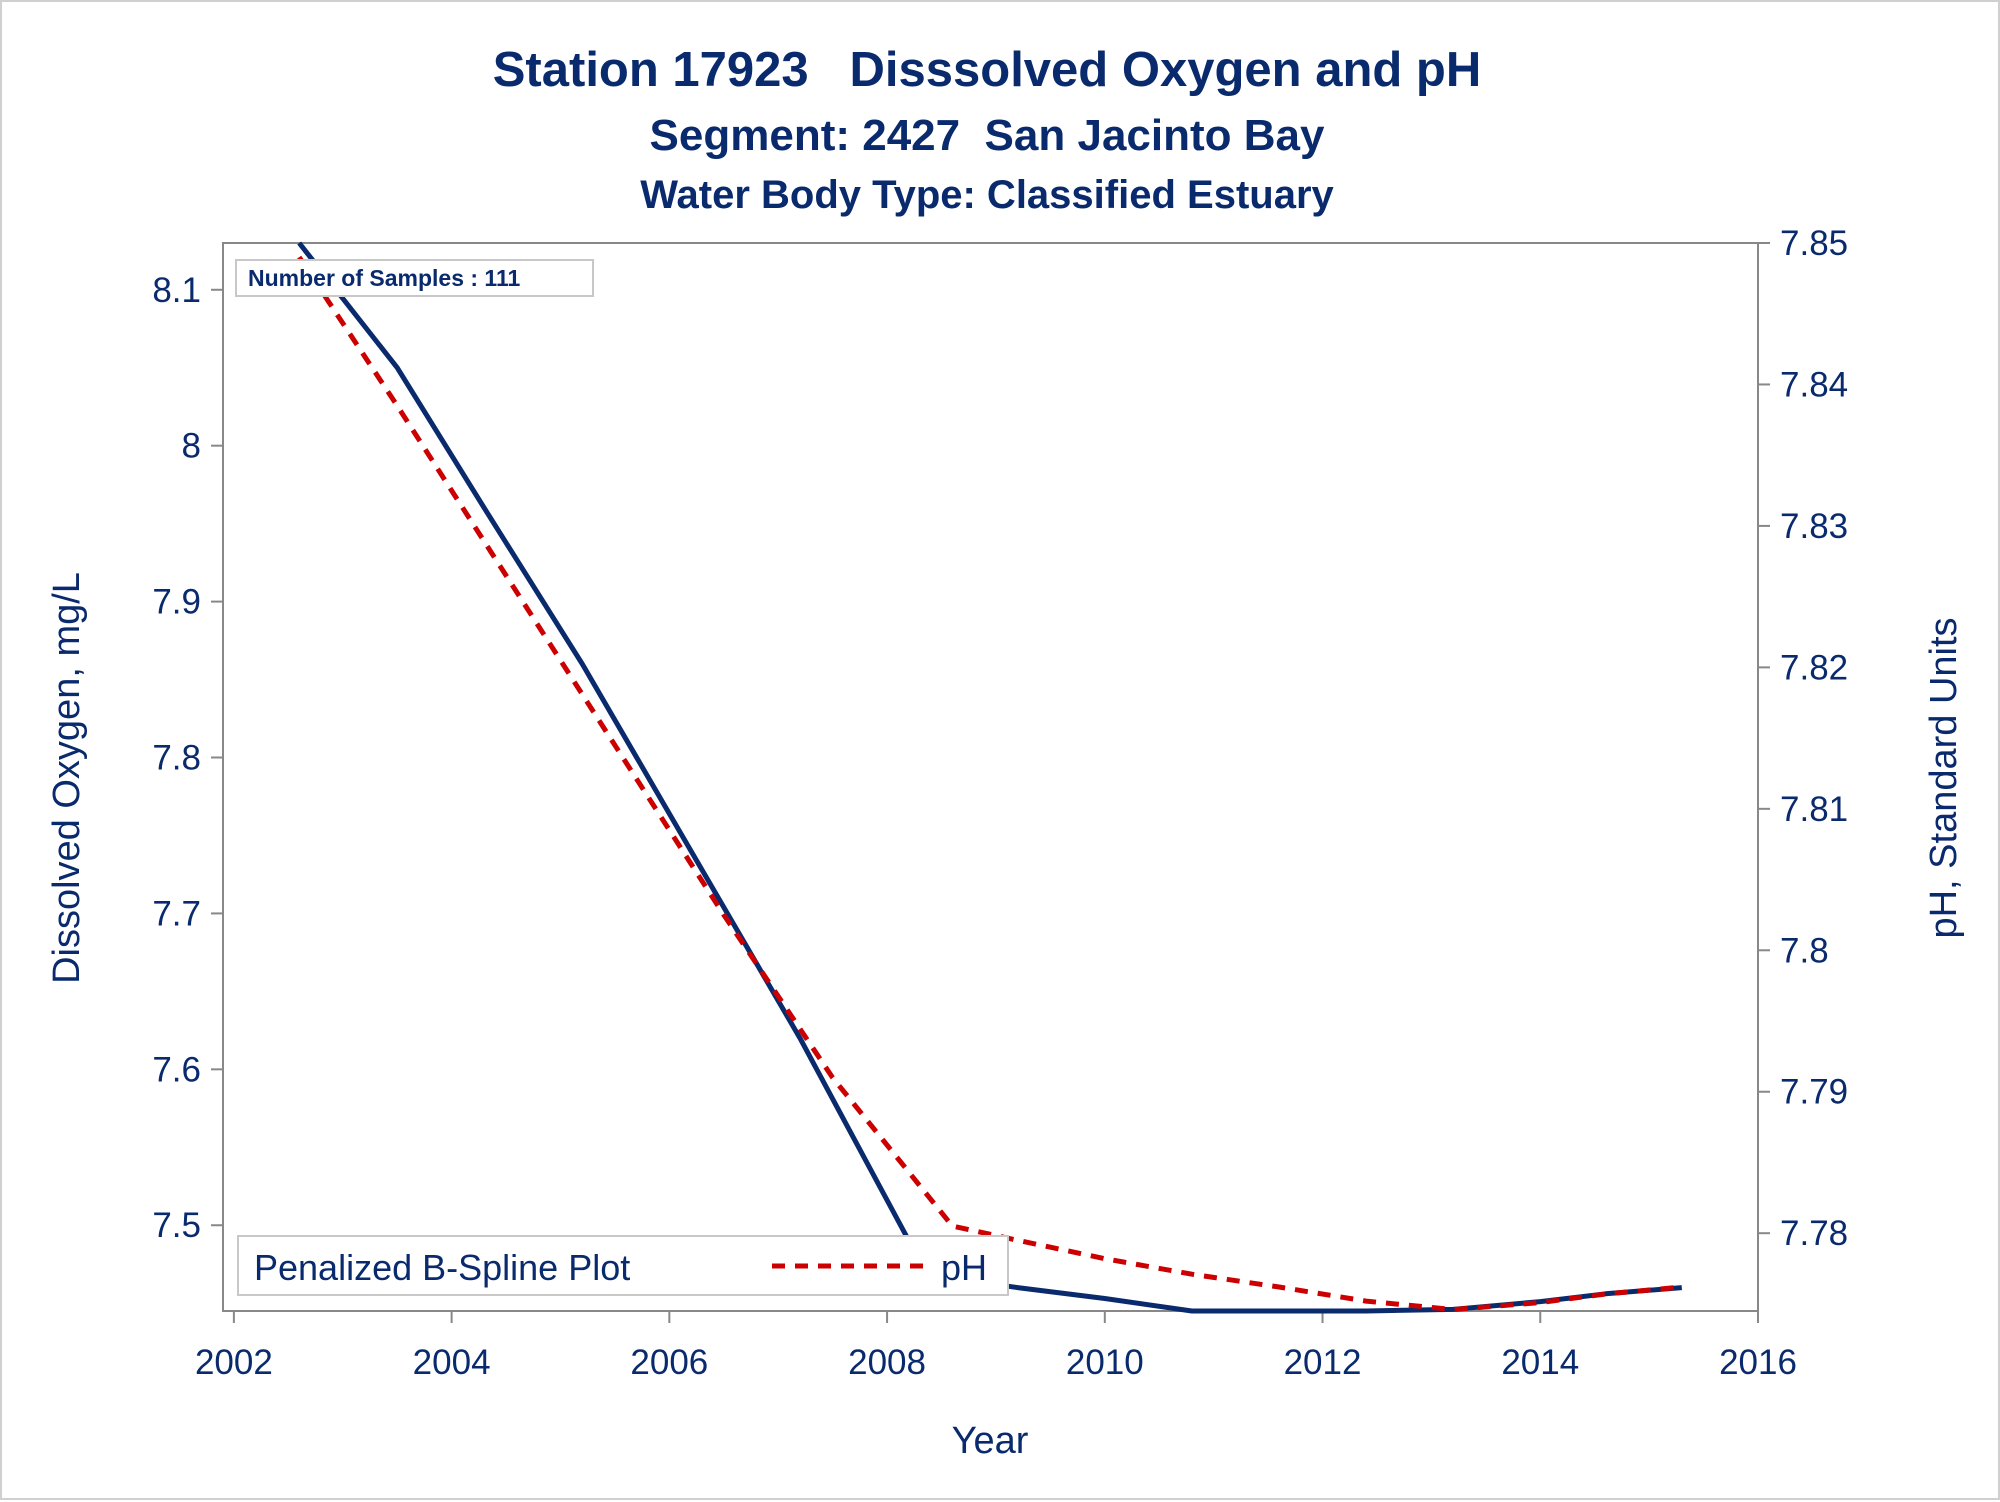 The height and width of the screenshot is (1502, 2000). What do you see at coordinates (1804, 950) in the screenshot?
I see `y2-tick-label: 7.8` at bounding box center [1804, 950].